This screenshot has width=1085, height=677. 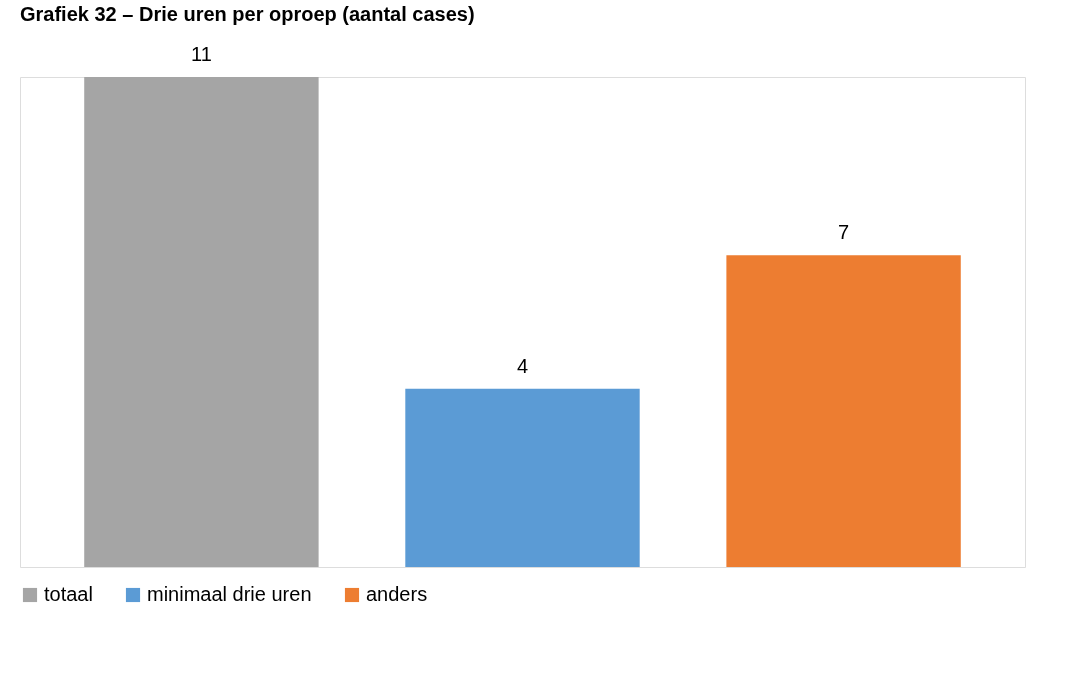 What do you see at coordinates (201, 54) in the screenshot?
I see `data-label: 11` at bounding box center [201, 54].